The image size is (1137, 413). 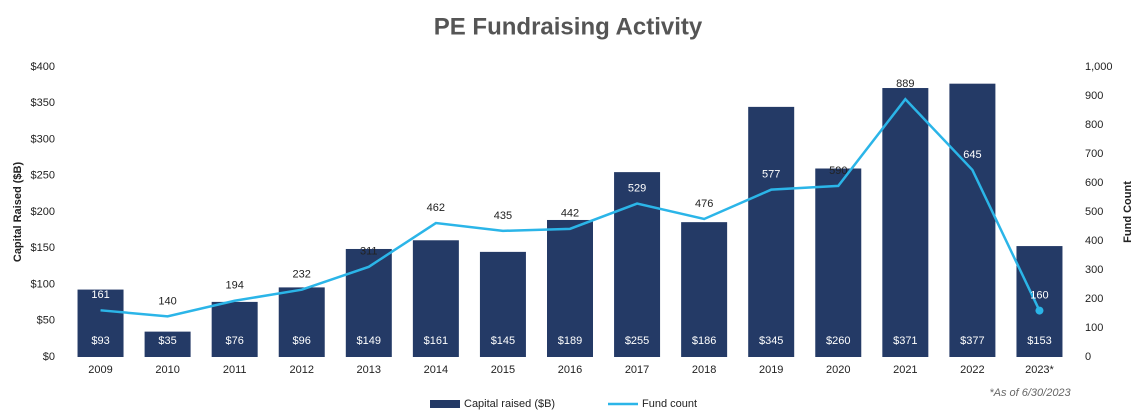 I want to click on y-tick-label: $350, so click(x=43, y=103).